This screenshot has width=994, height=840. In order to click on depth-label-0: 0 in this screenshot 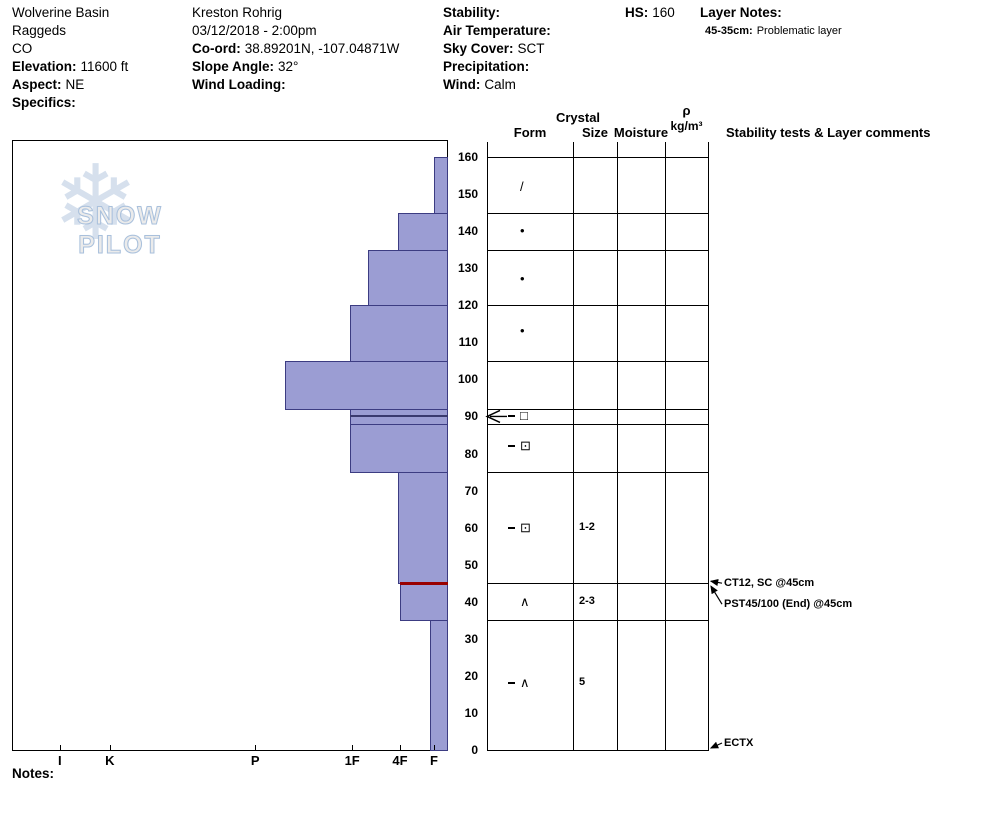, I will do `click(474, 750)`.